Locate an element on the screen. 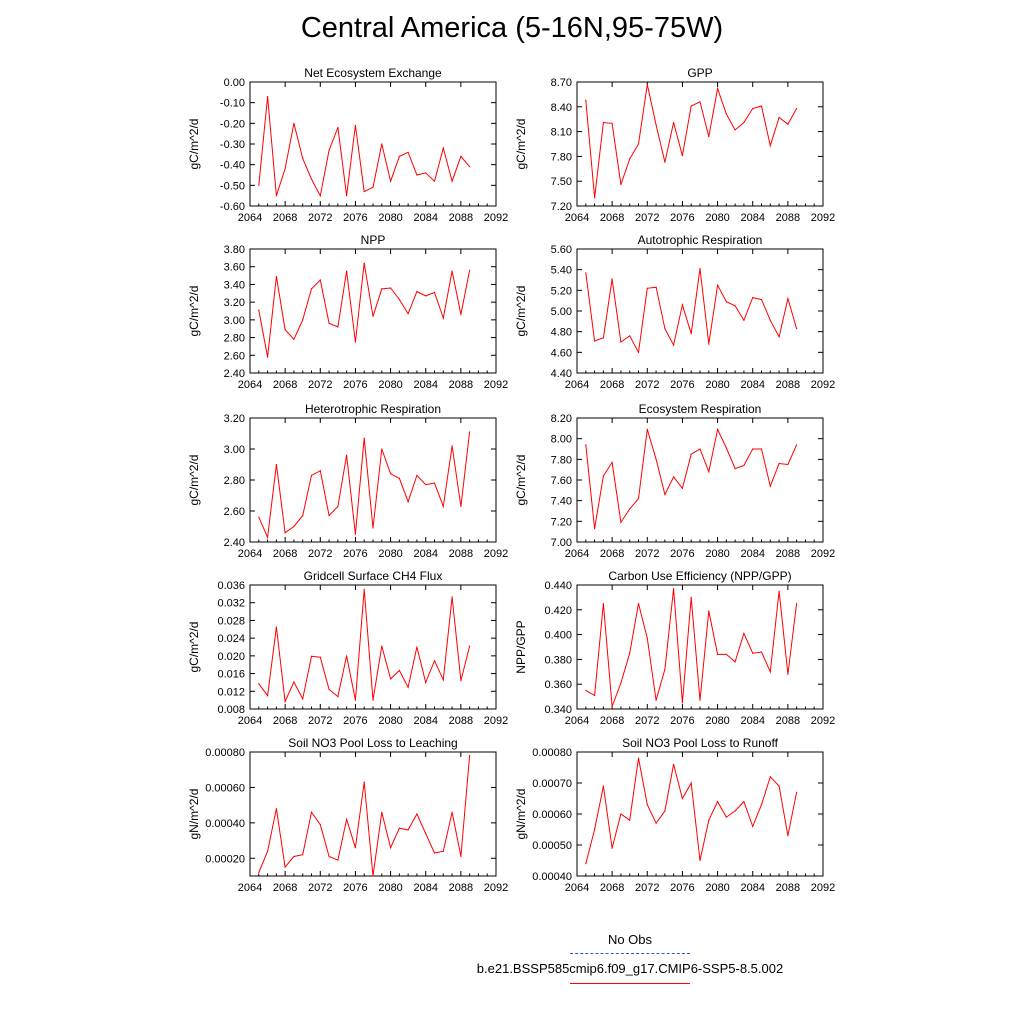 Image resolution: width=1024 pixels, height=1024 pixels. x-tick-label: 2064 is located at coordinates (250, 888).